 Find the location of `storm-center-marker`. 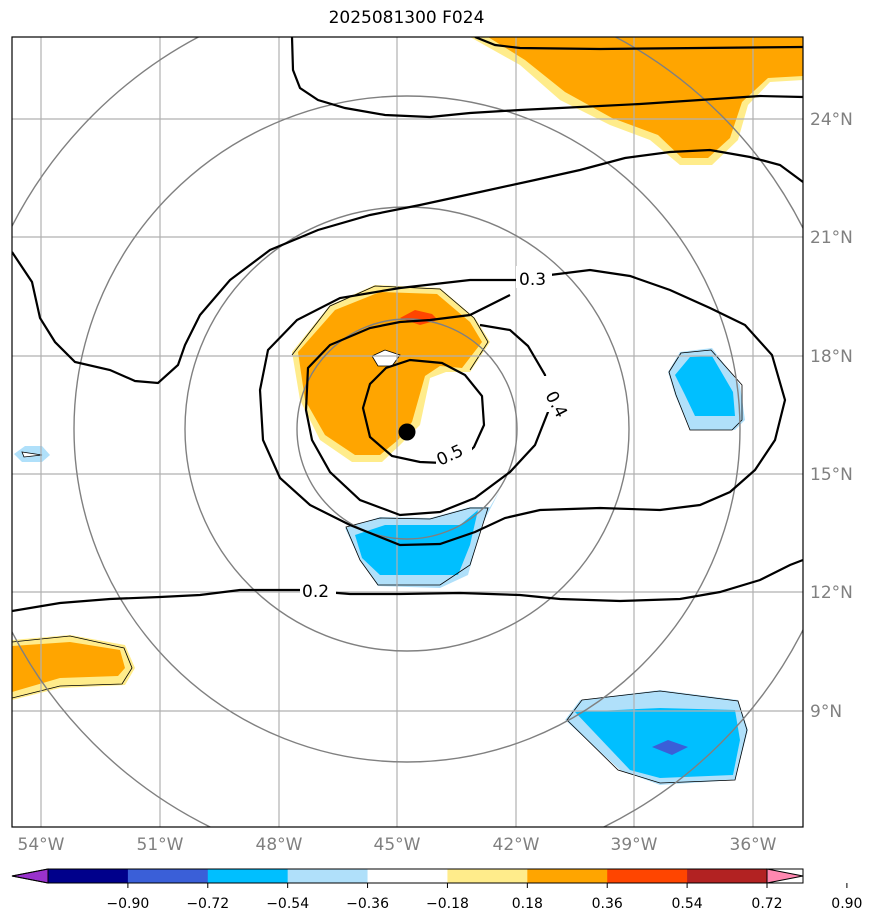

storm-center-marker is located at coordinates (407, 432).